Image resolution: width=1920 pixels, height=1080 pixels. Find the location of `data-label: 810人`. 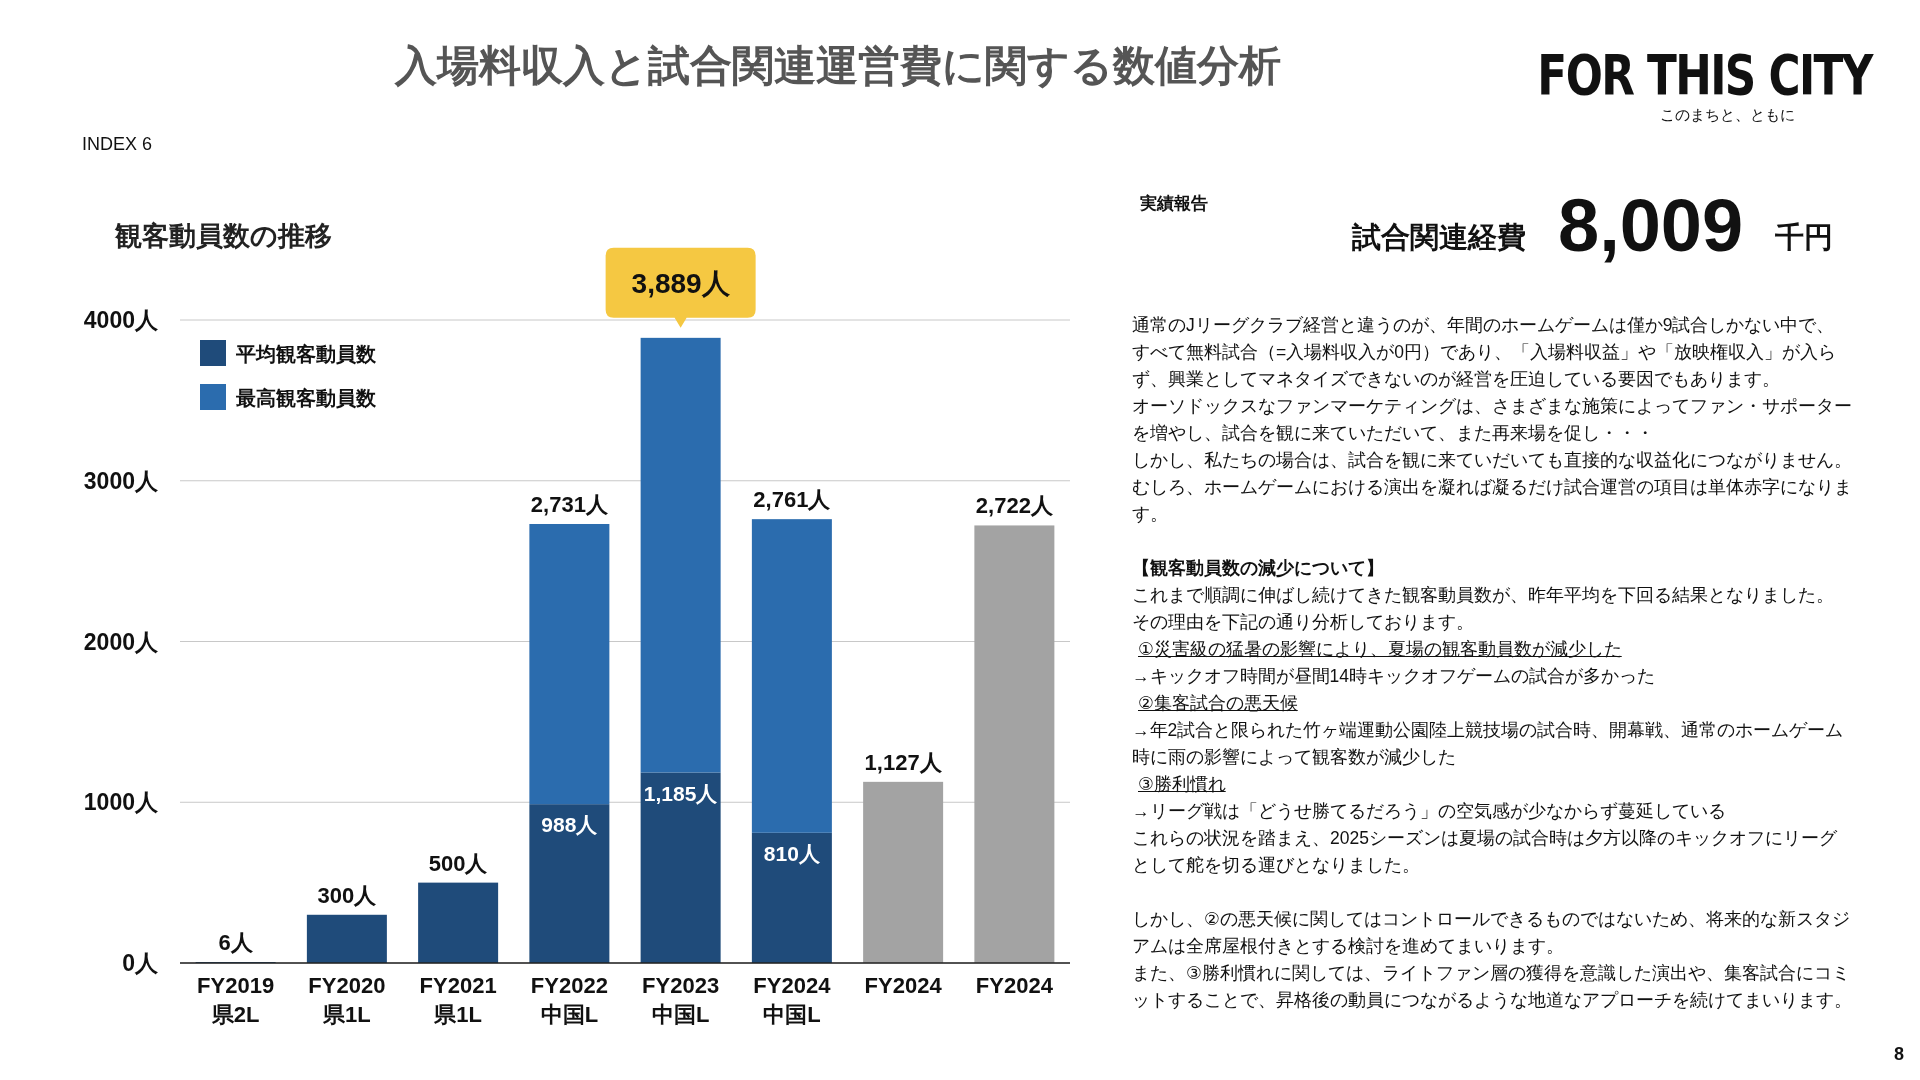

data-label: 810人 is located at coordinates (792, 853).